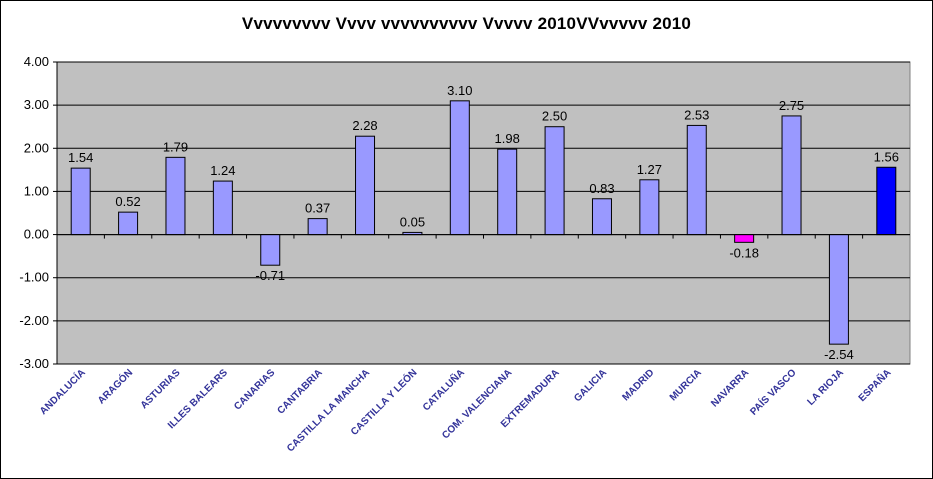 This screenshot has height=479, width=933. What do you see at coordinates (299, 391) in the screenshot?
I see `x-tick-label: CANTABRIA` at bounding box center [299, 391].